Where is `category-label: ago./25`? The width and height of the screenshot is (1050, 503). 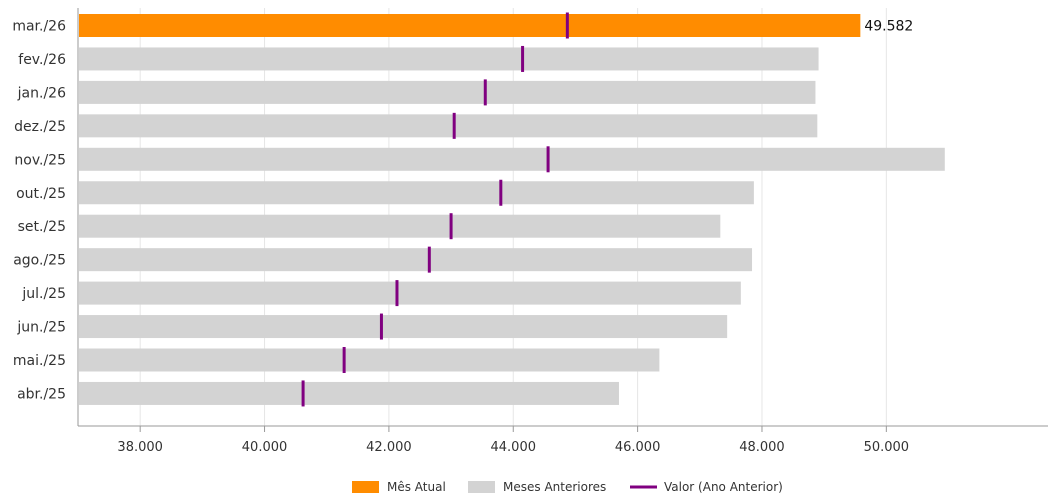
category-label: ago./25 is located at coordinates (39, 261).